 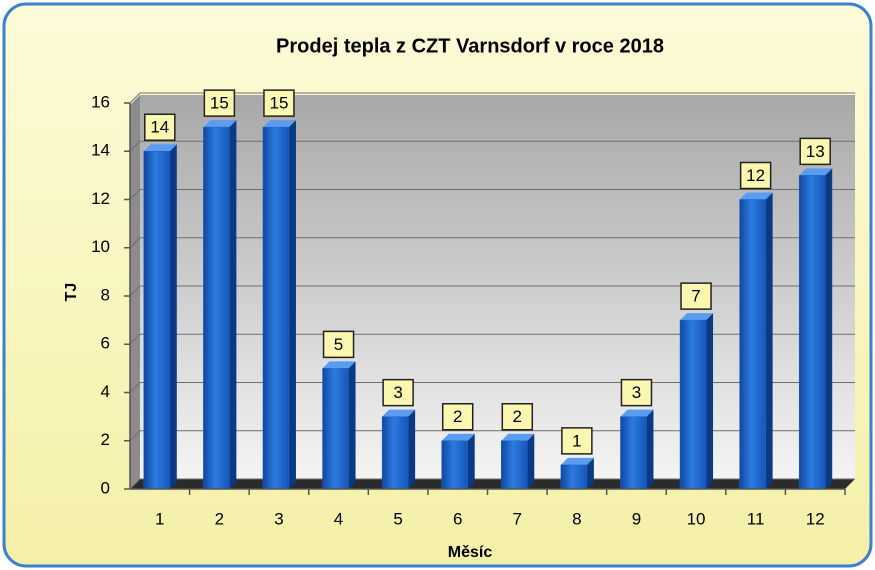 What do you see at coordinates (470, 46) in the screenshot?
I see `chart-title: Prodej tepla z CZT Varnsdorf v roce 2018` at bounding box center [470, 46].